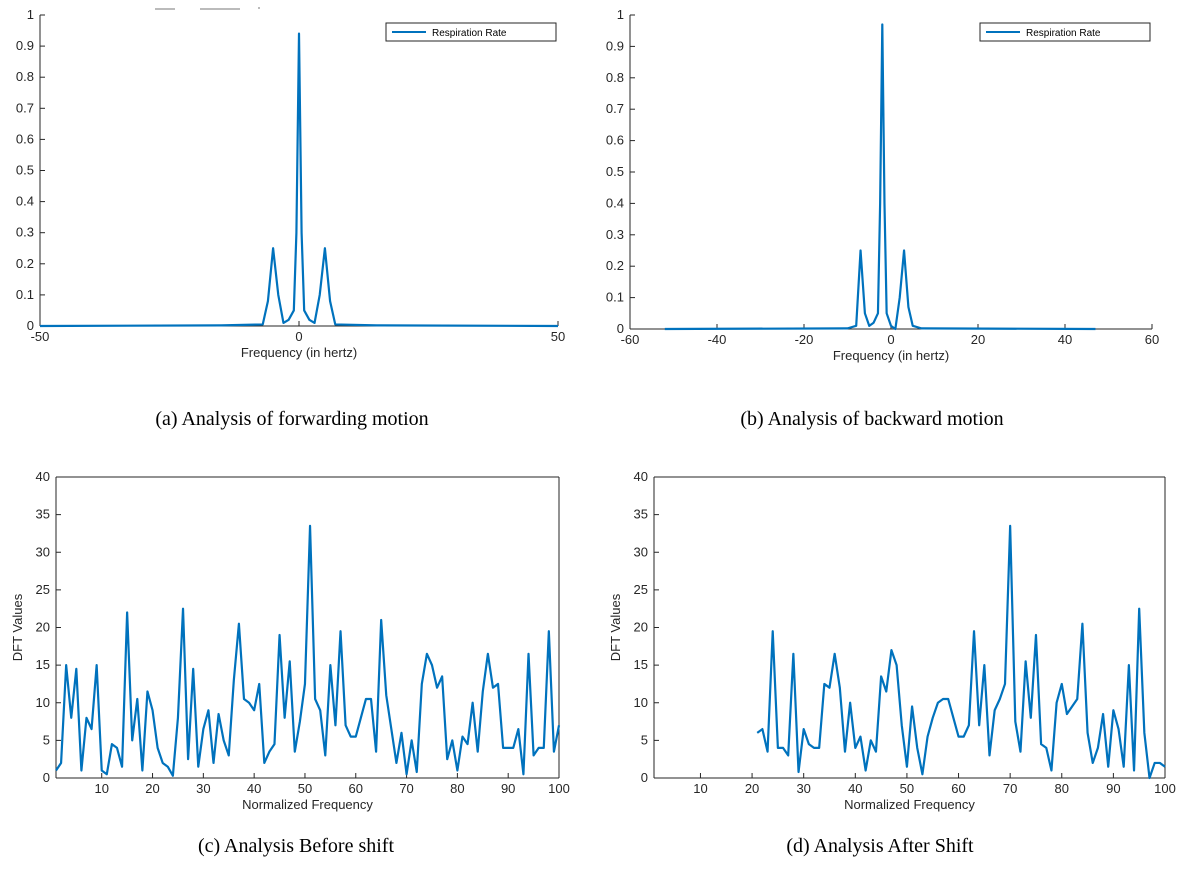 The image size is (1184, 881). What do you see at coordinates (207, 8) in the screenshot?
I see `cropped-title-fragment` at bounding box center [207, 8].